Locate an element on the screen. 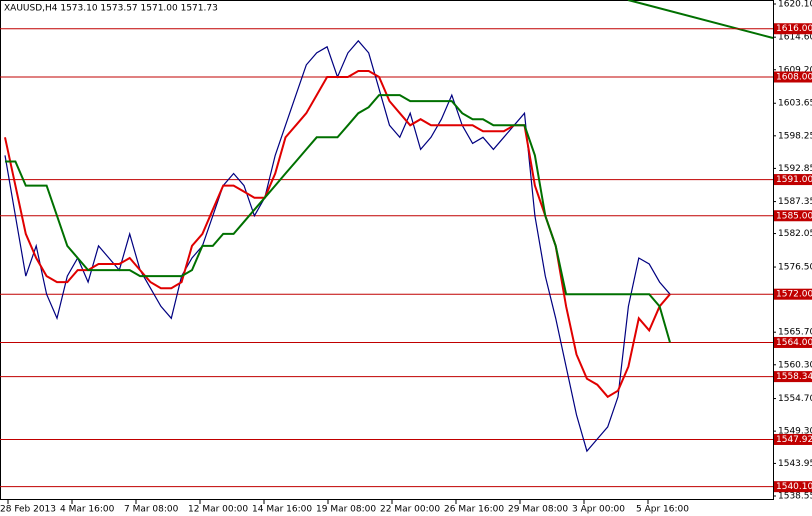  y-tick-label: 1609.20 is located at coordinates (795, 70).